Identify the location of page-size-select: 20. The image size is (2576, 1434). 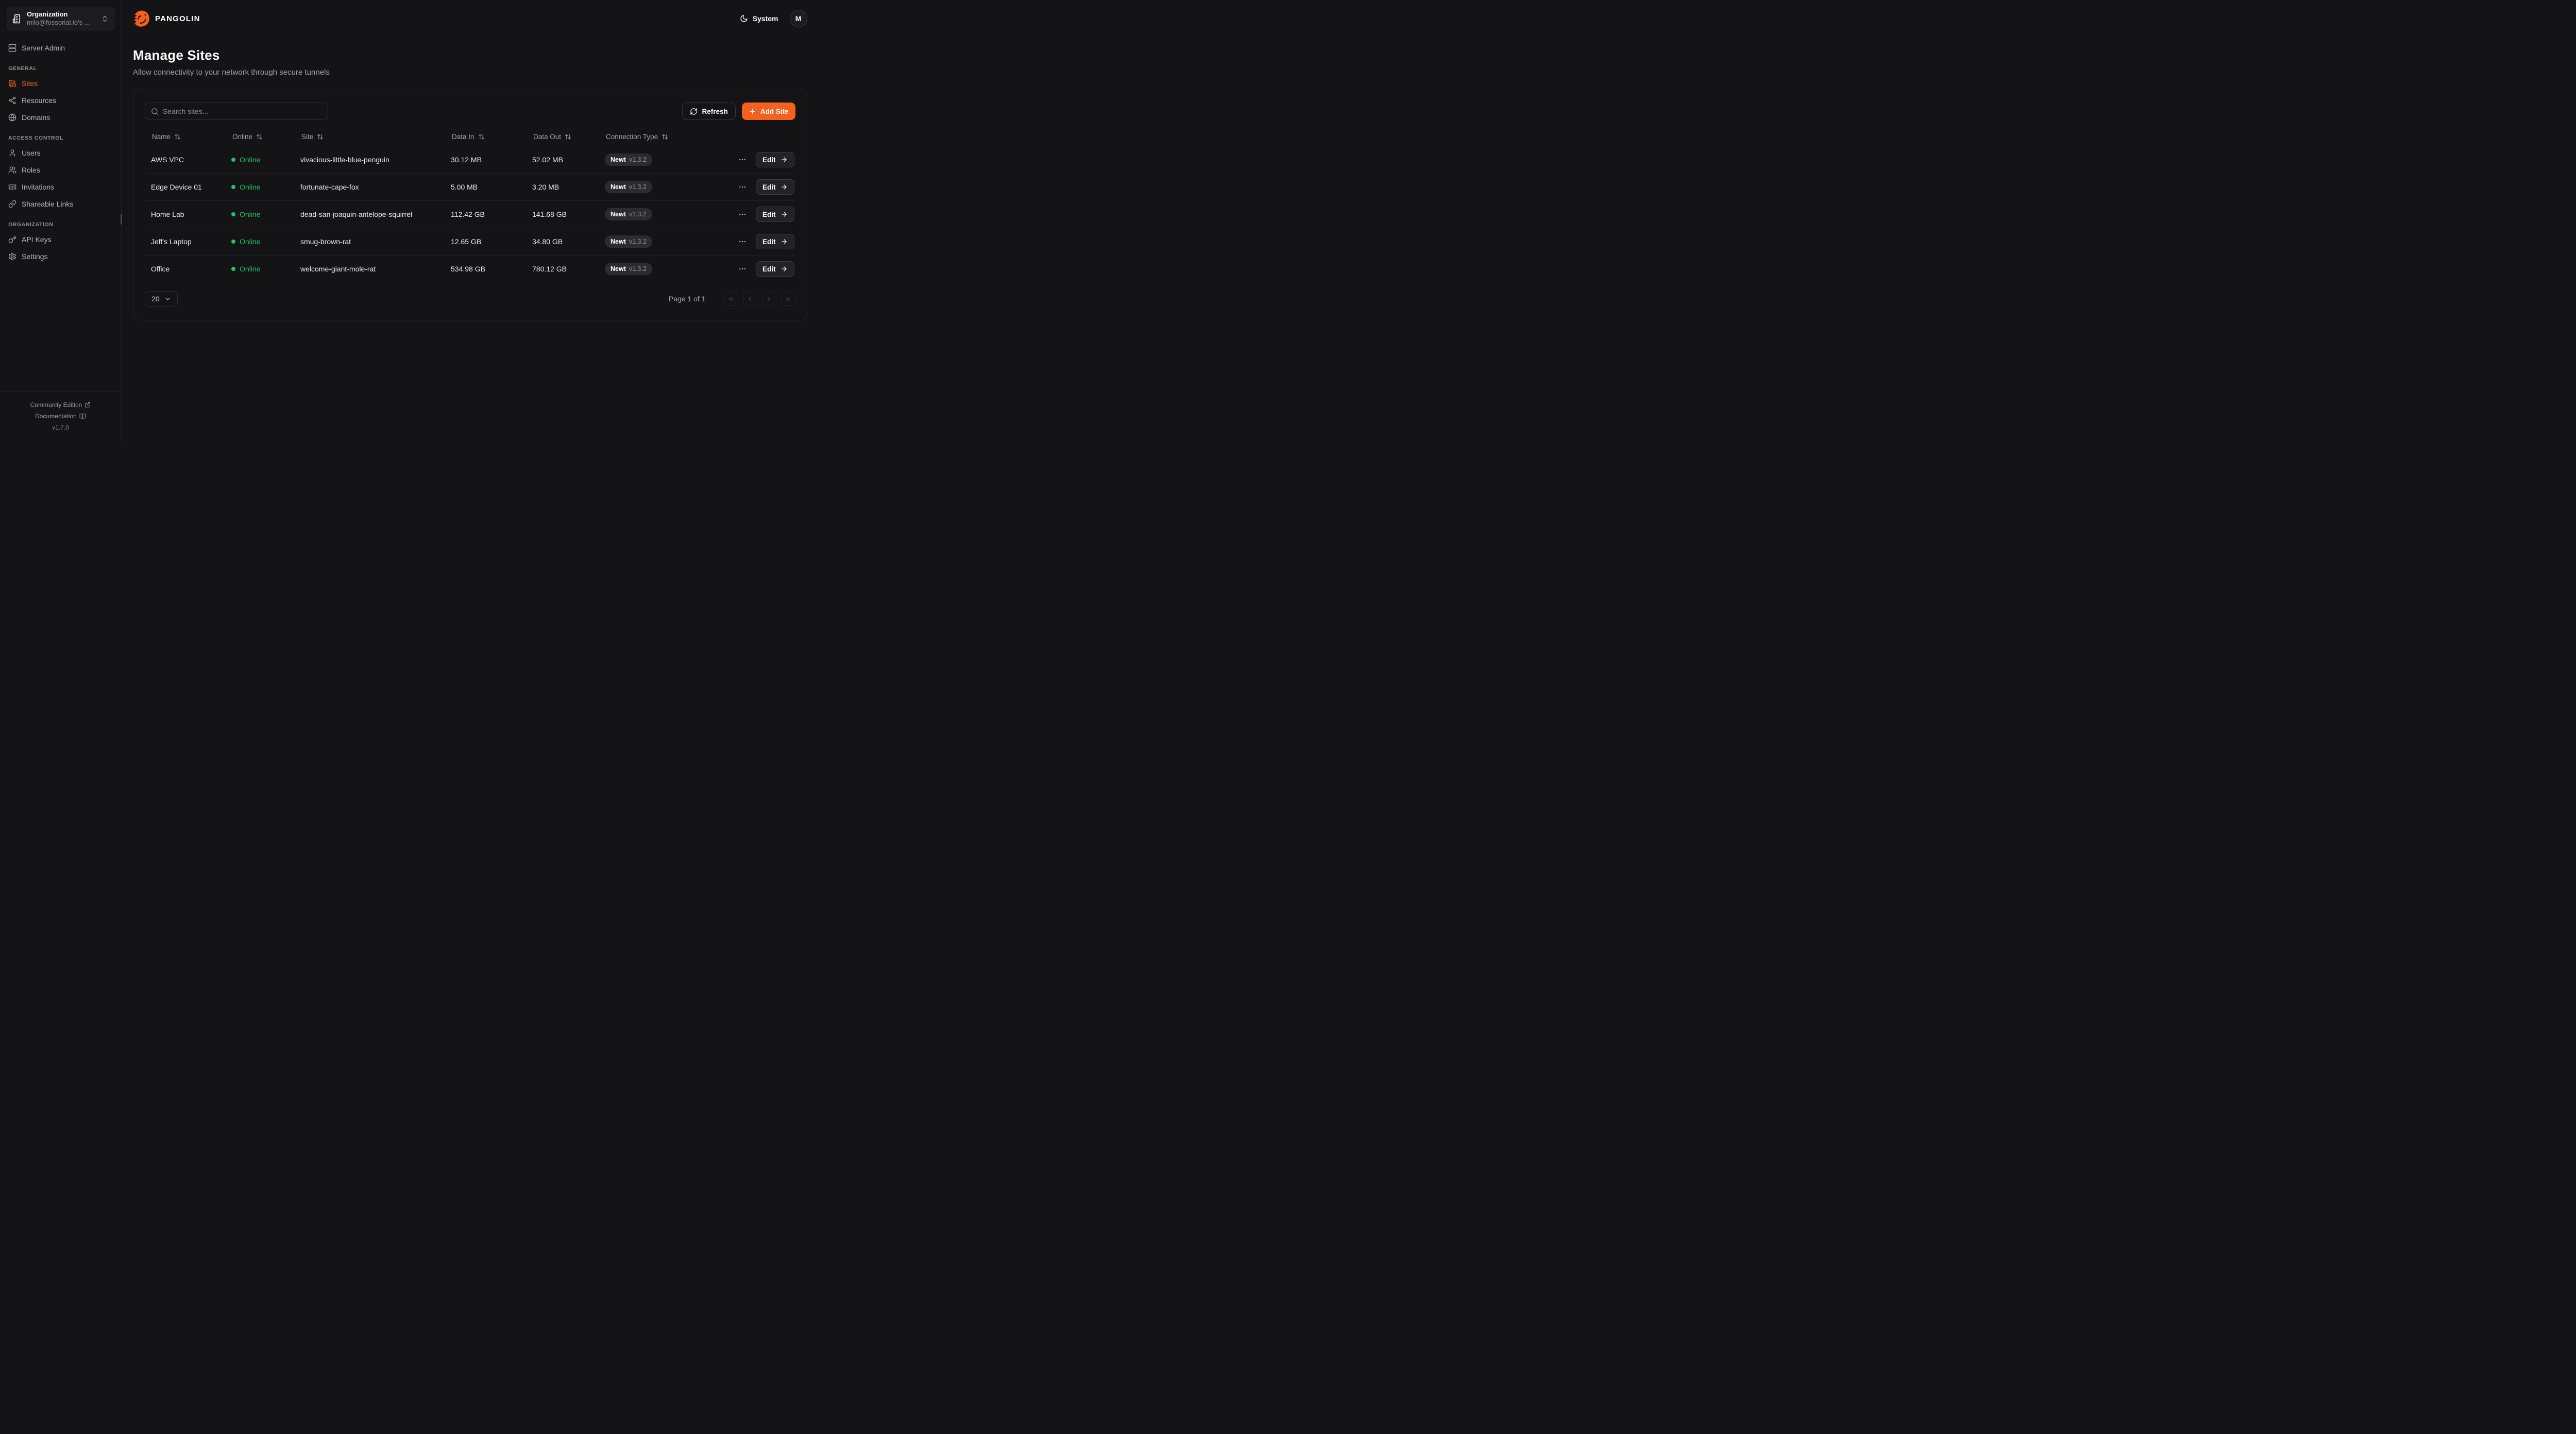
(161, 298).